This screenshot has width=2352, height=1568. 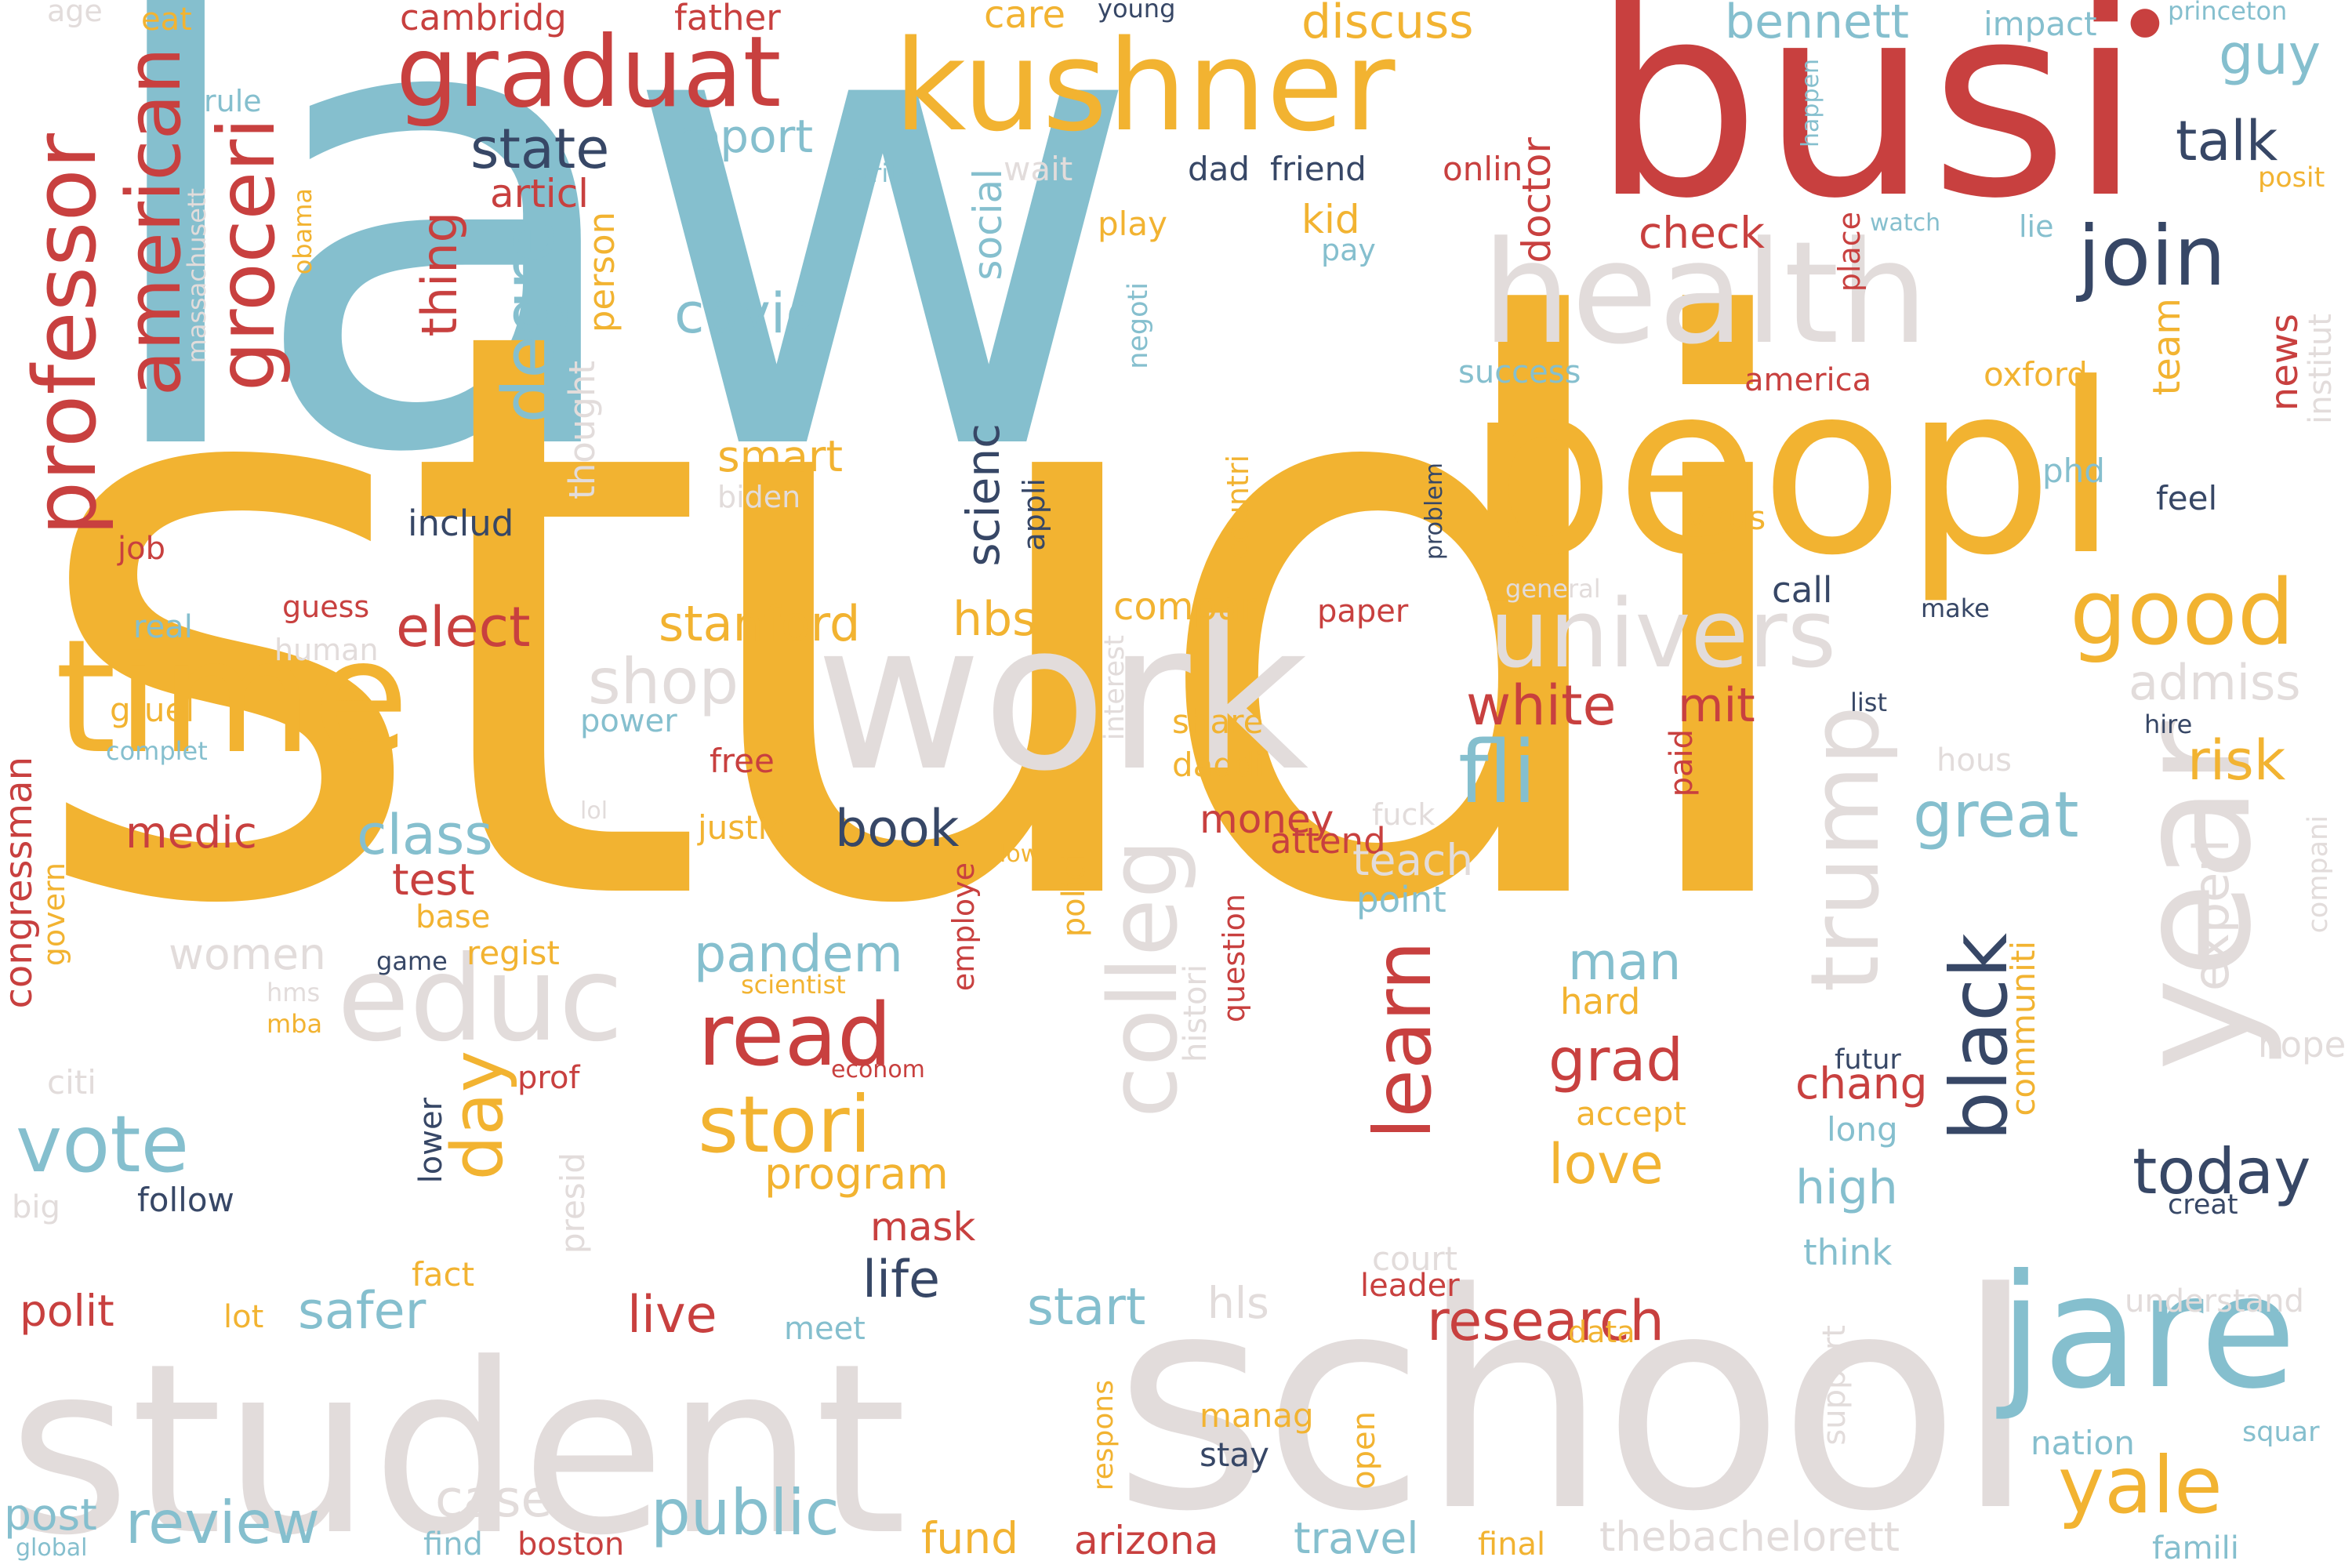 What do you see at coordinates (1364, 1450) in the screenshot?
I see `word-open: open` at bounding box center [1364, 1450].